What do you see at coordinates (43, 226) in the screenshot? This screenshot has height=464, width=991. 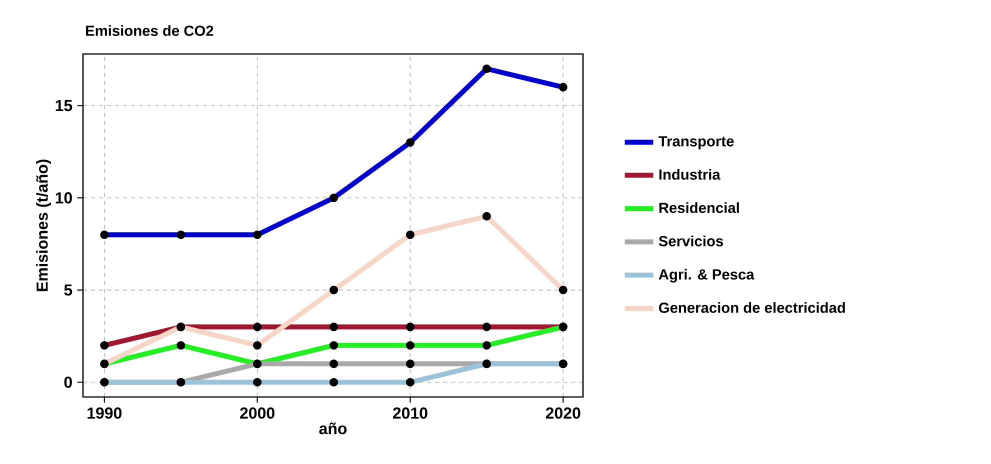 I see `y-axis-title: Emisiones (t/año)` at bounding box center [43, 226].